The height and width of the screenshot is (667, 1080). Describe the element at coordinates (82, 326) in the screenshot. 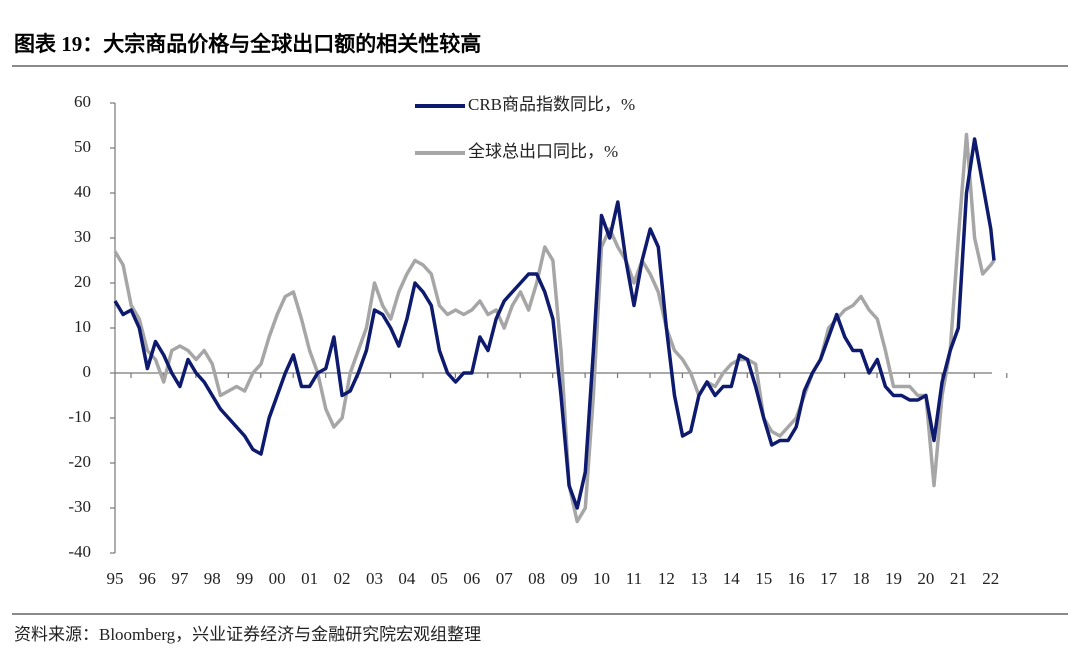

I see `y-tick-label: 10` at that location.